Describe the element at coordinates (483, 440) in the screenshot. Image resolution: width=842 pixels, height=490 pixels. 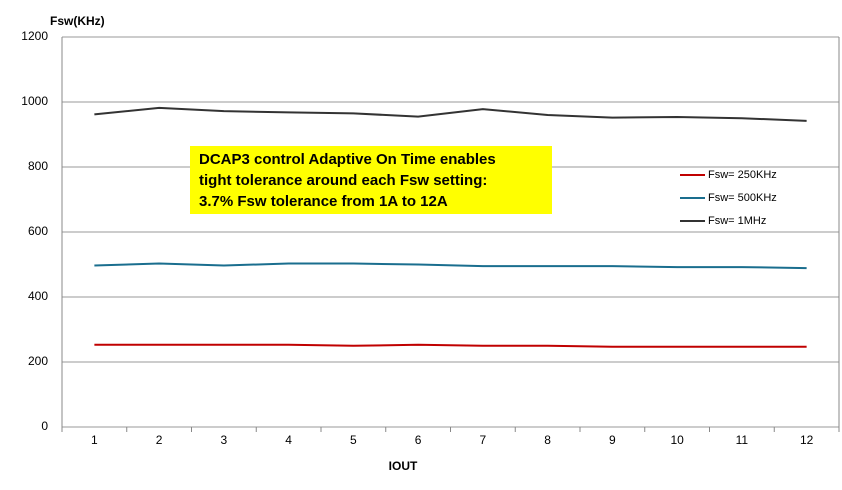
I see `x-tick-label: 7` at that location.